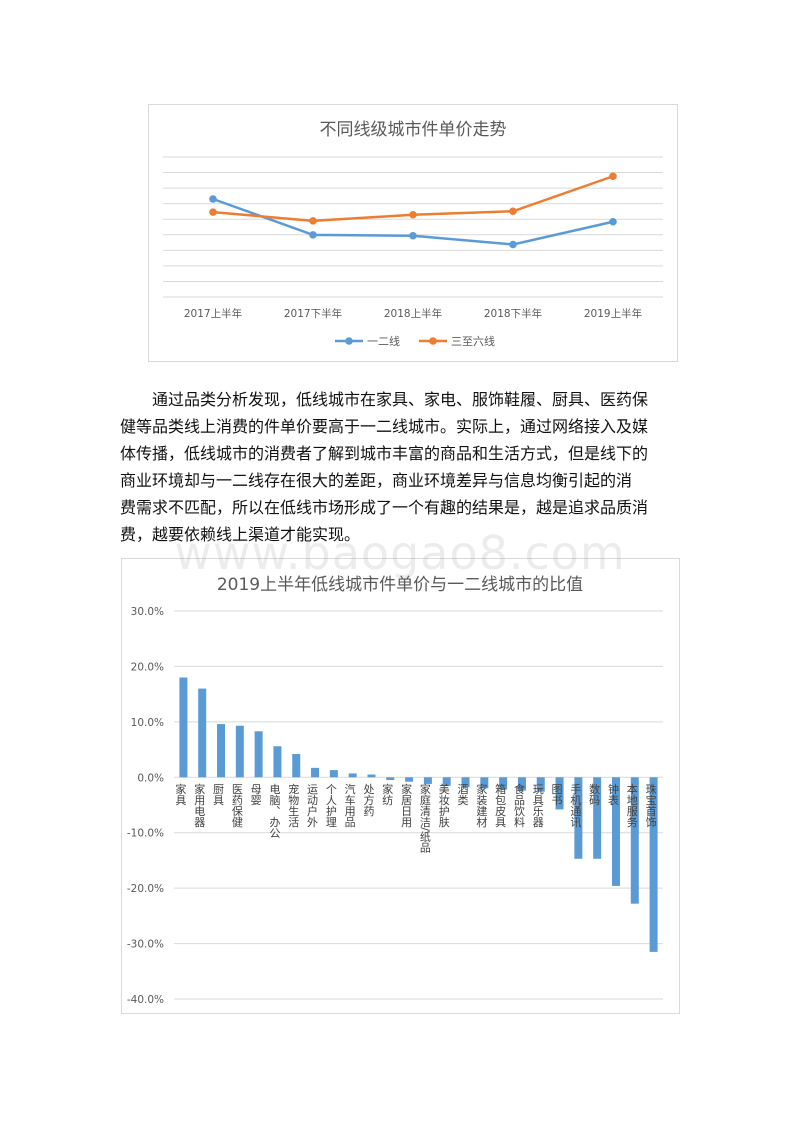  I want to click on y-tick-label: 30.0%, so click(147, 612).